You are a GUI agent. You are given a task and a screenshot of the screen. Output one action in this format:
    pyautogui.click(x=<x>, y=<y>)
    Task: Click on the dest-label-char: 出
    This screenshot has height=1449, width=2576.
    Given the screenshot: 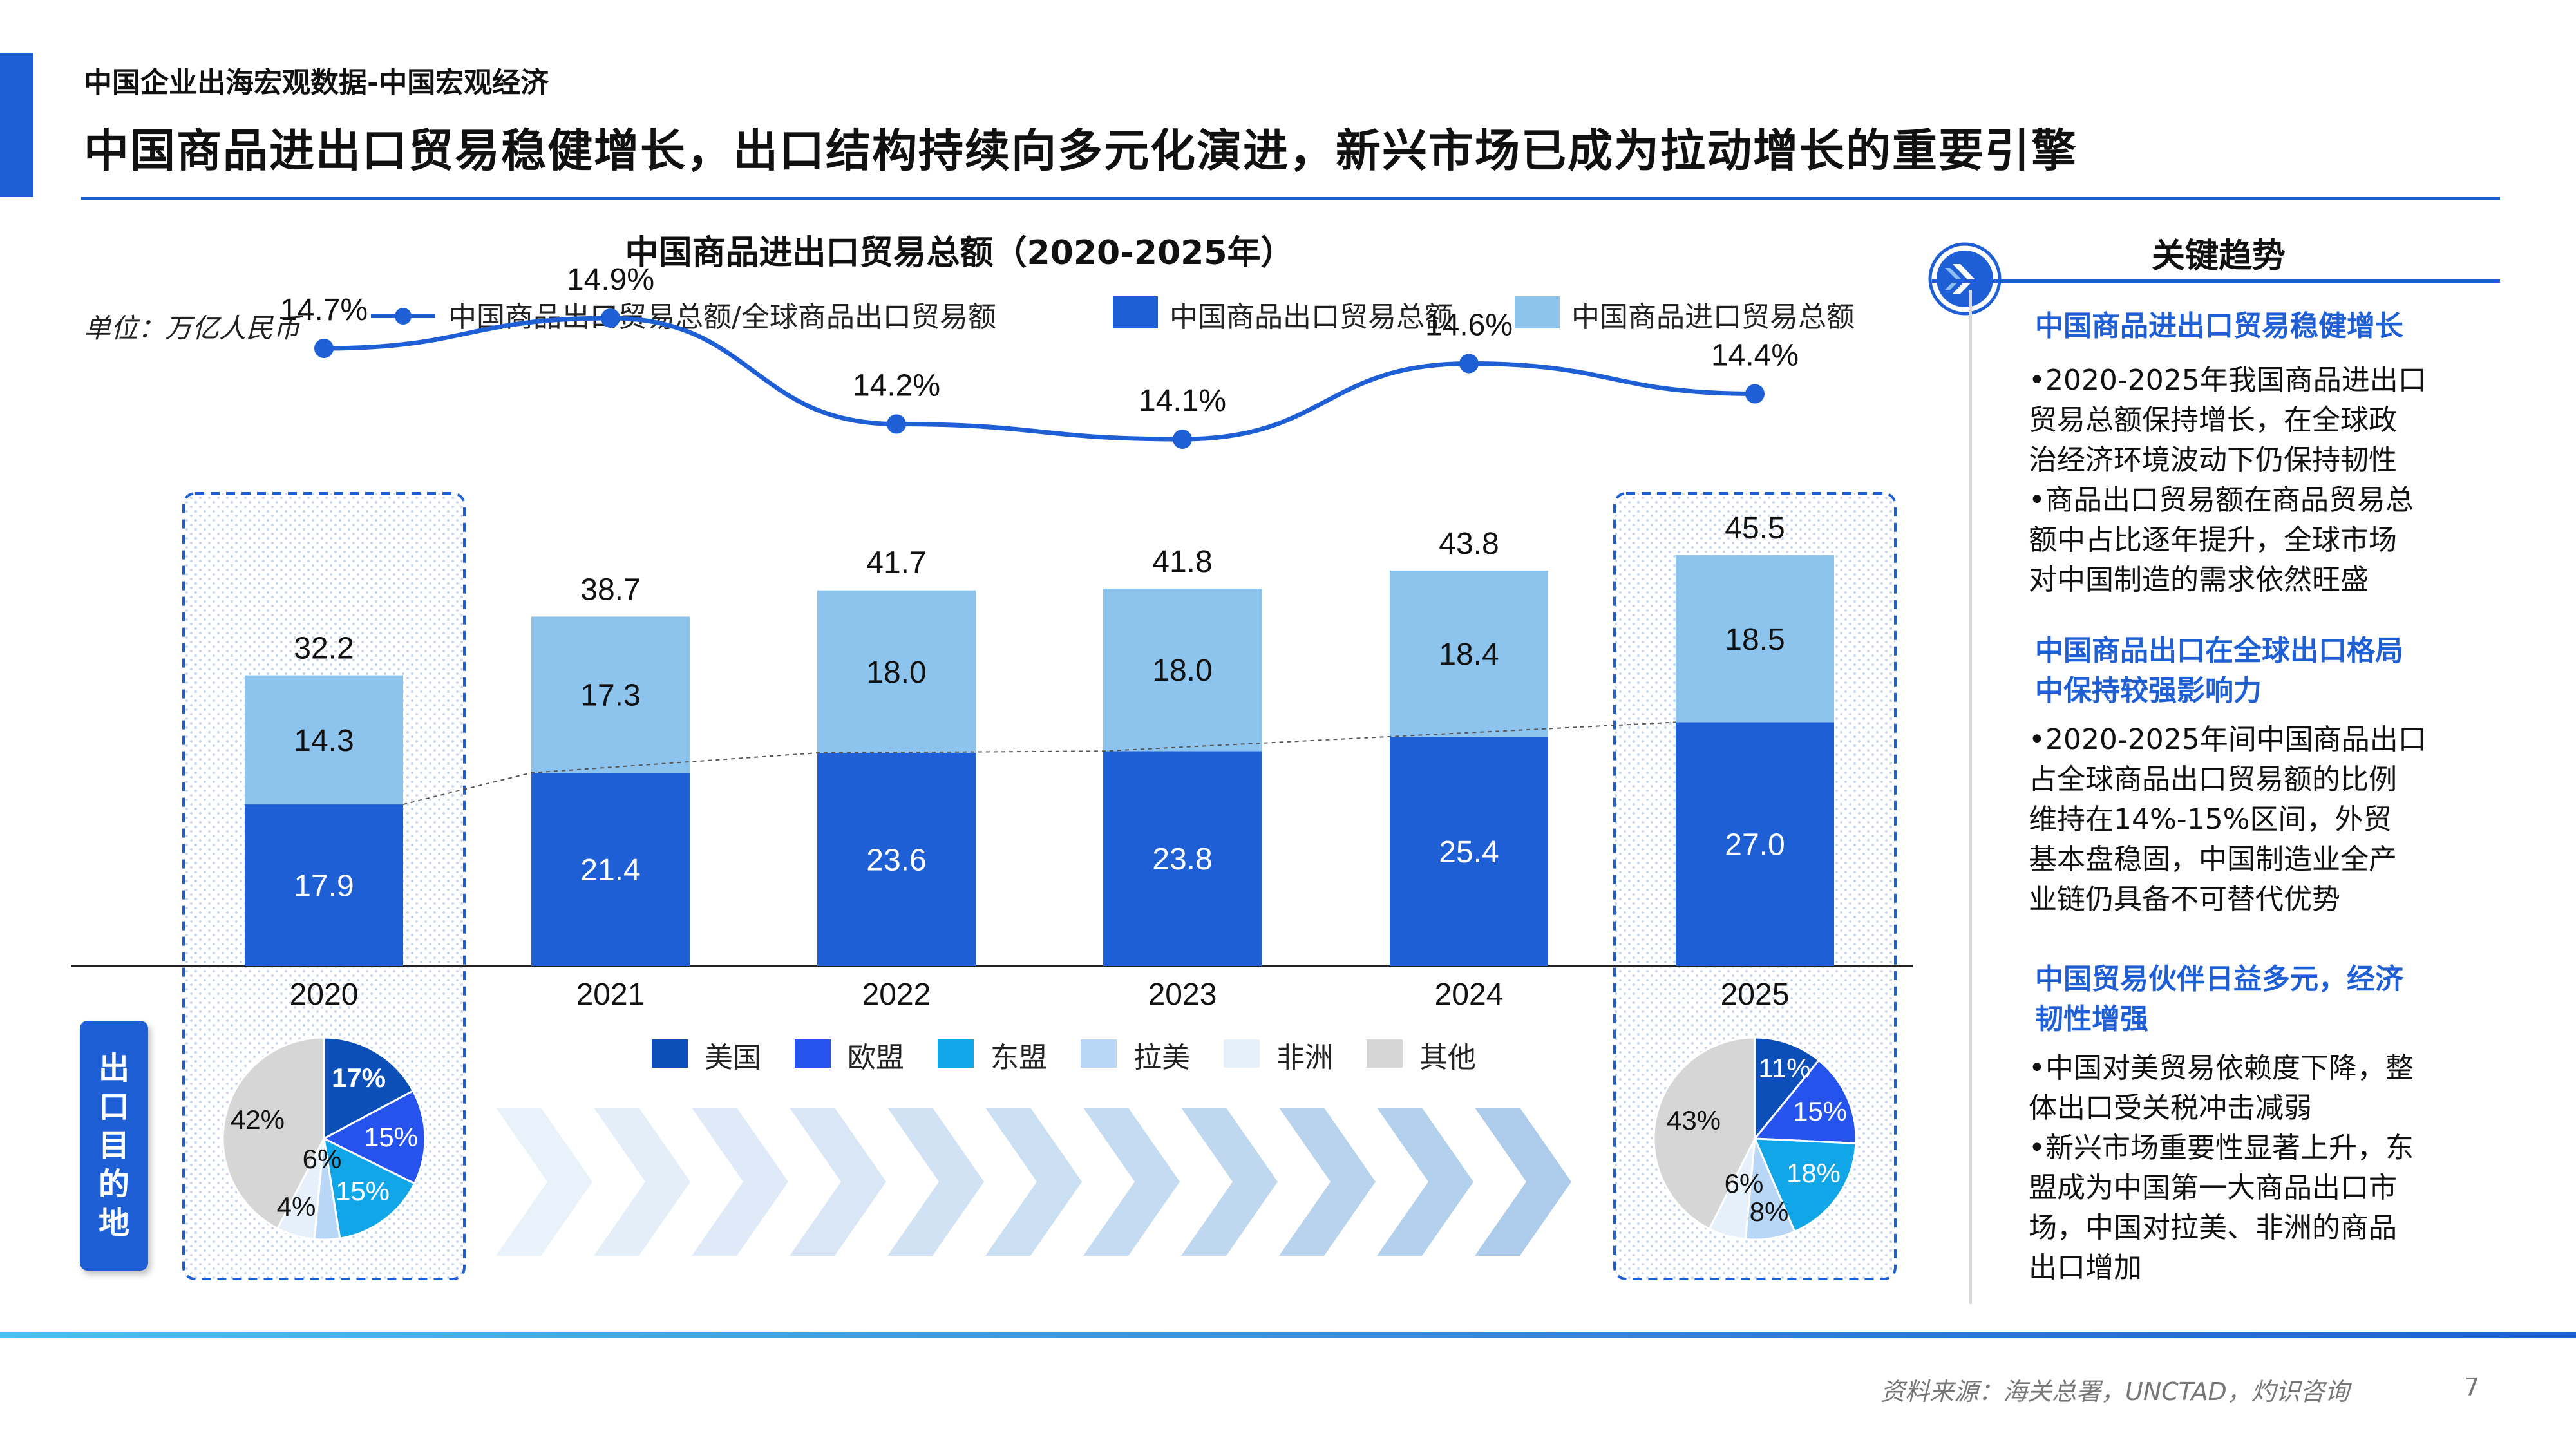 What is the action you would take?
    pyautogui.click(x=113, y=1068)
    